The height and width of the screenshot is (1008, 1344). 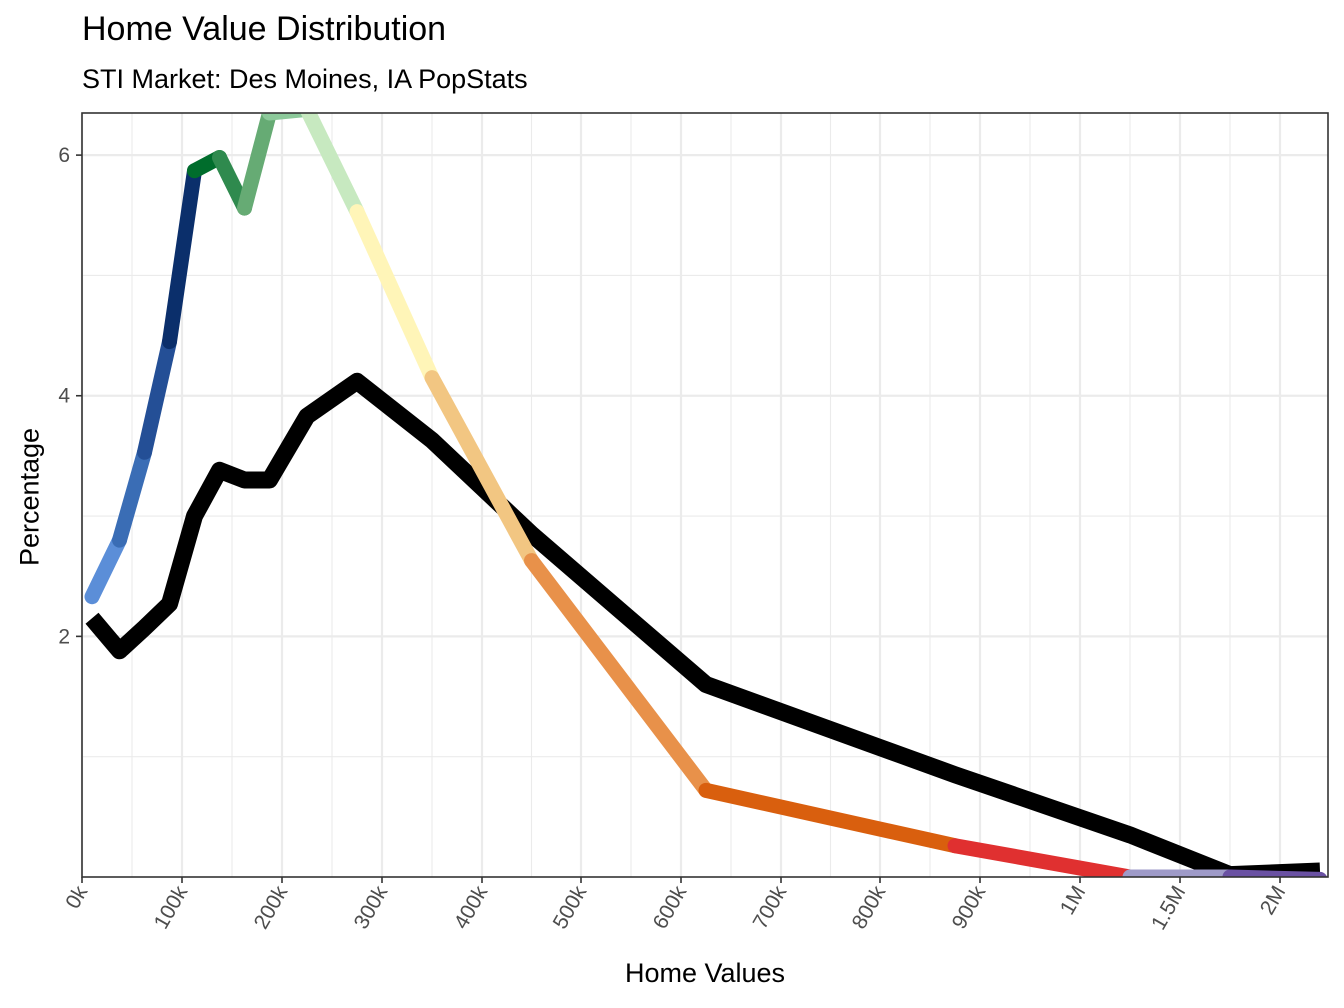 I want to click on y-axis: 2 4 6, so click(x=70, y=396).